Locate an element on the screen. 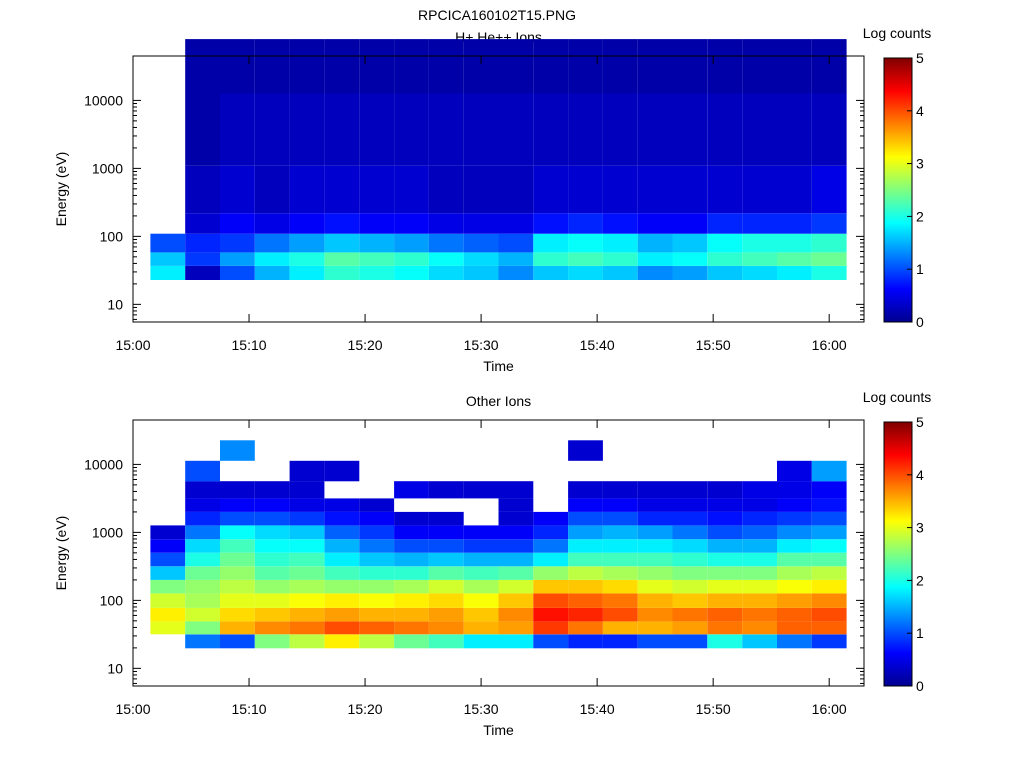 This screenshot has width=1024, height=768. y-tick-label: 1000 is located at coordinates (107, 532).